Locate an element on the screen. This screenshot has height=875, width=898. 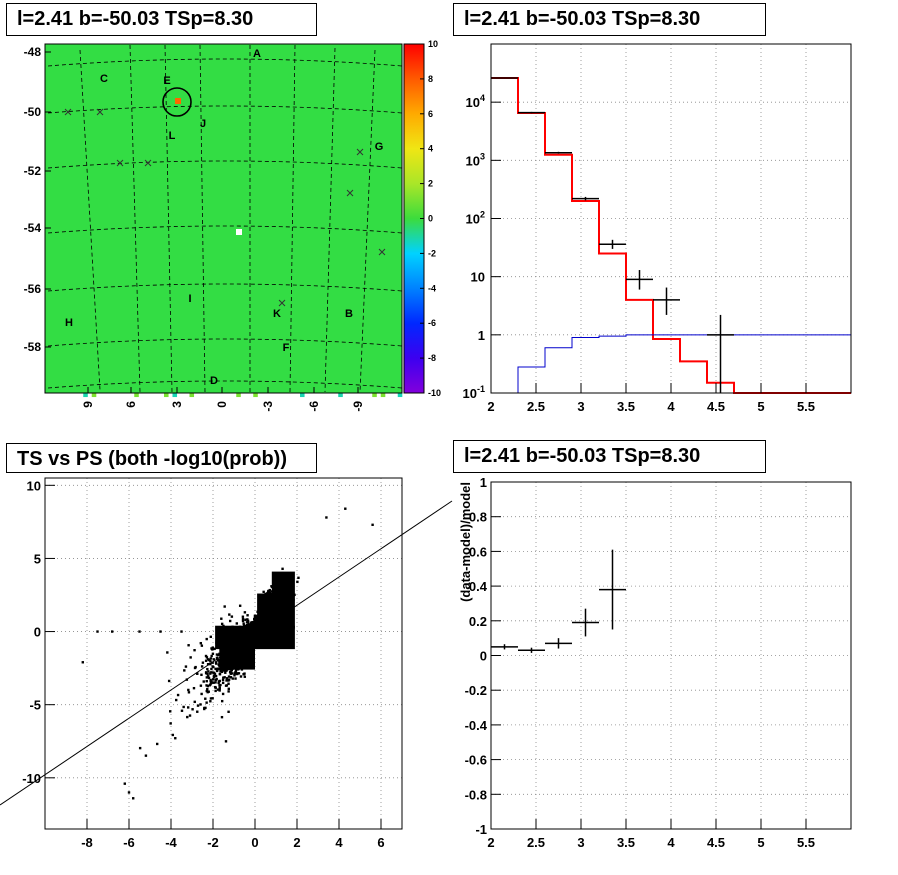
residual-x-tick-label: 3.5 is located at coordinates (626, 842).